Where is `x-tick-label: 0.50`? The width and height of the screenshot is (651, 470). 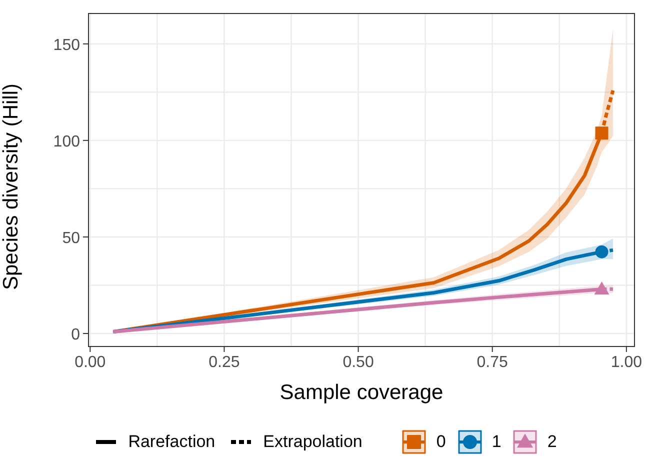 x-tick-label: 0.50 is located at coordinates (358, 362).